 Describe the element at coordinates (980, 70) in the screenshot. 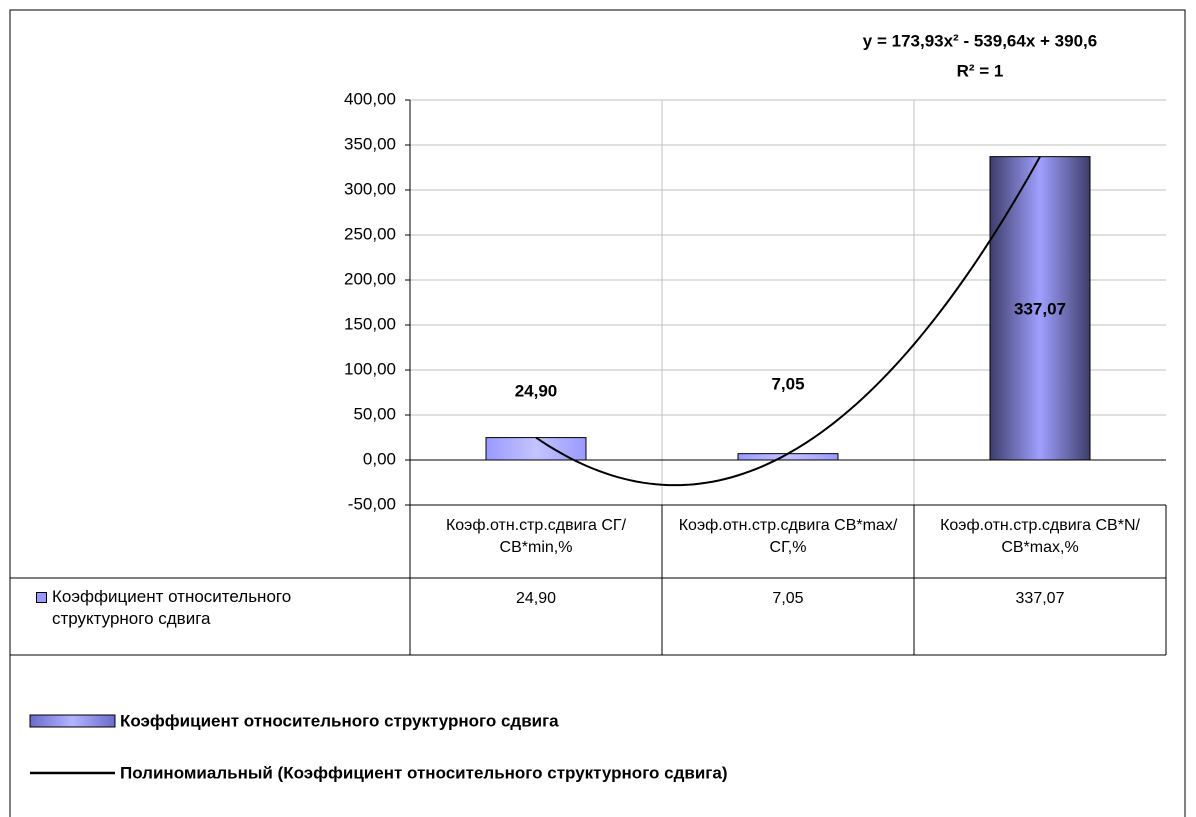

I see `trendline-r2: R² = 1` at that location.